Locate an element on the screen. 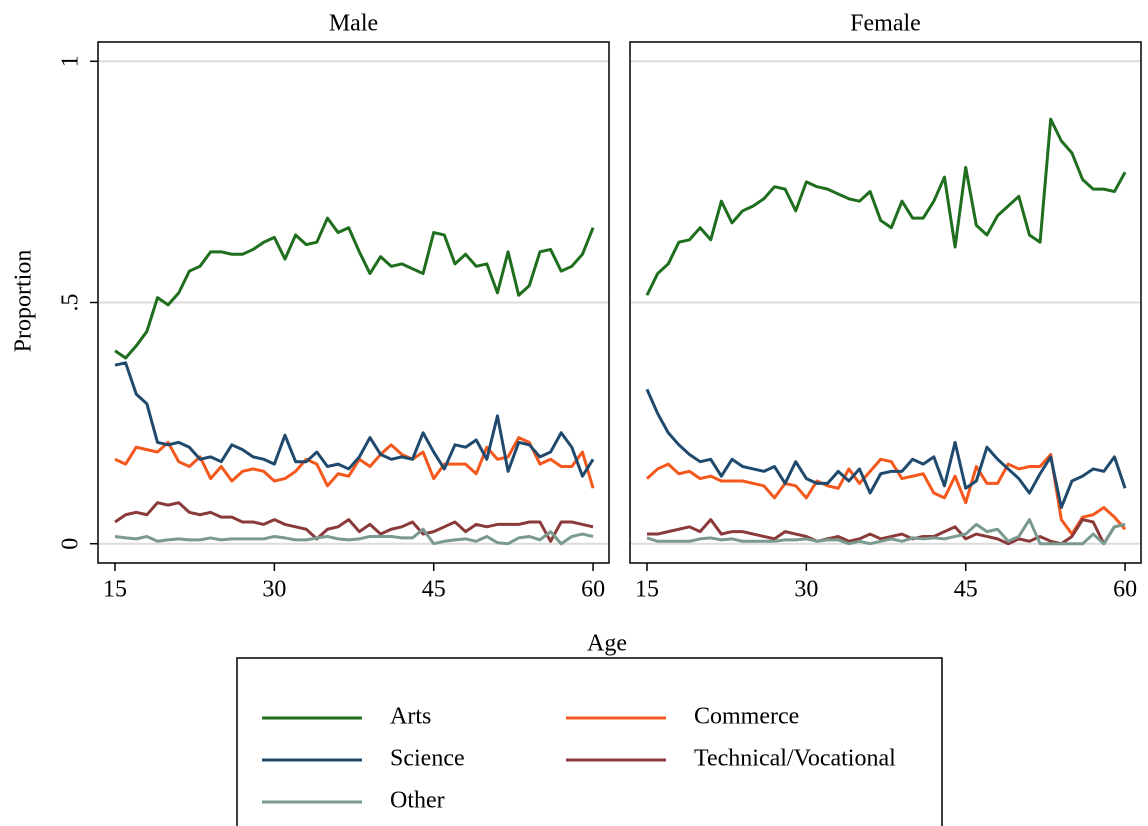  legend-label: Other is located at coordinates (417, 801).